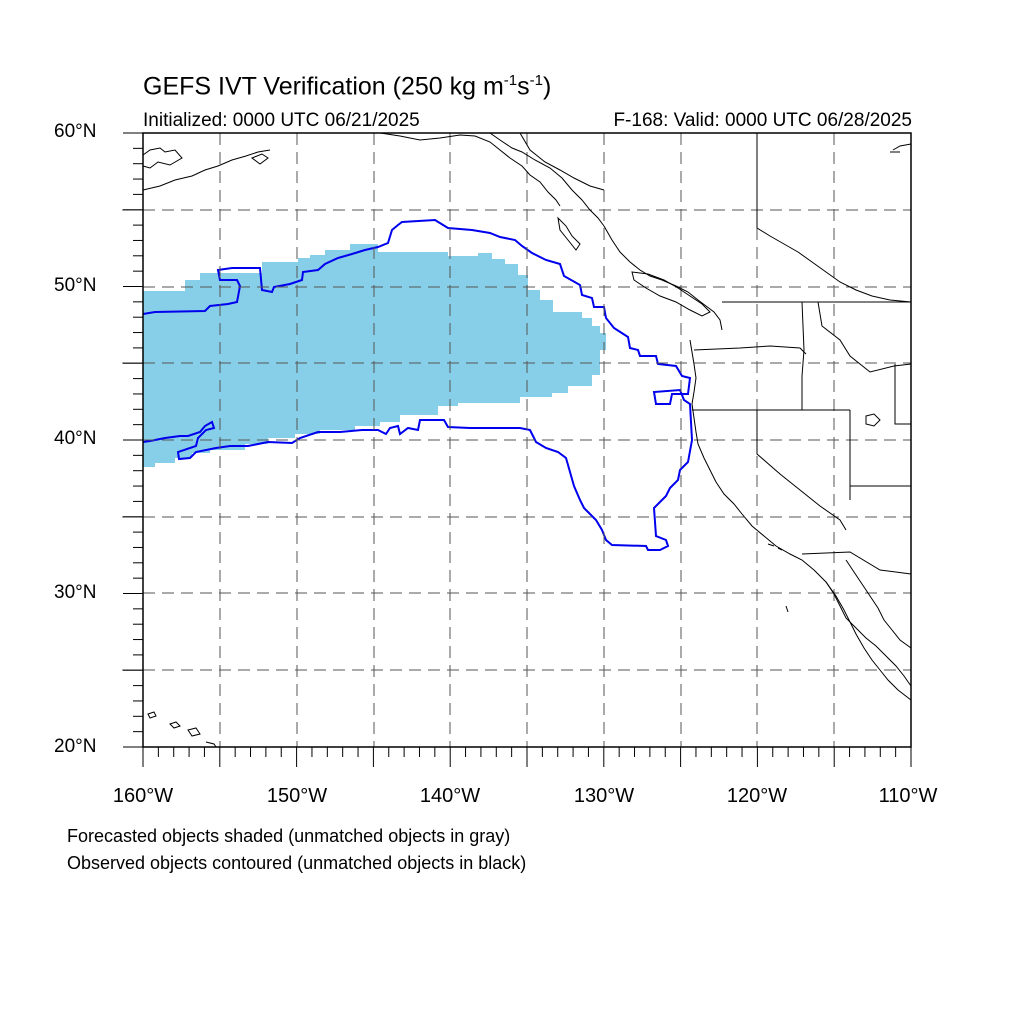 The width and height of the screenshot is (1024, 1024). Describe the element at coordinates (75, 592) in the screenshot. I see `lat-label-30: 30°N` at that location.